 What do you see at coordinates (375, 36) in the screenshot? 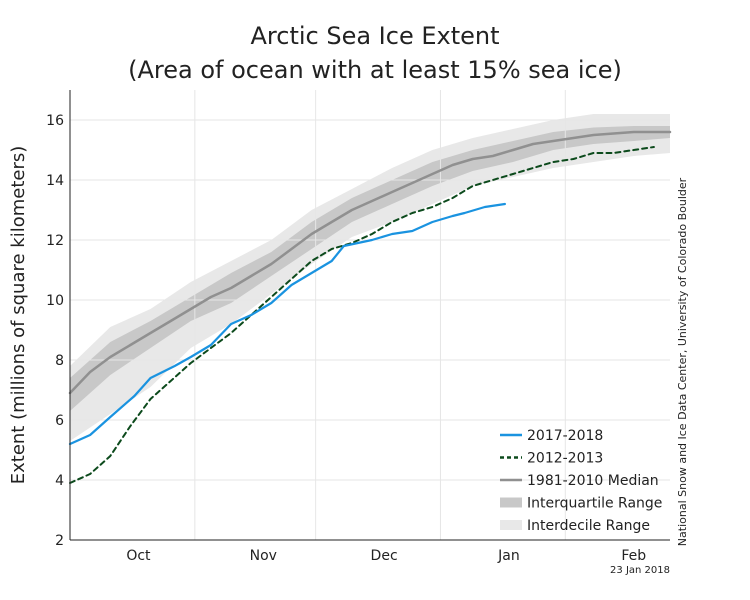
I see `chart-title: Arctic Sea Ice Extent` at bounding box center [375, 36].